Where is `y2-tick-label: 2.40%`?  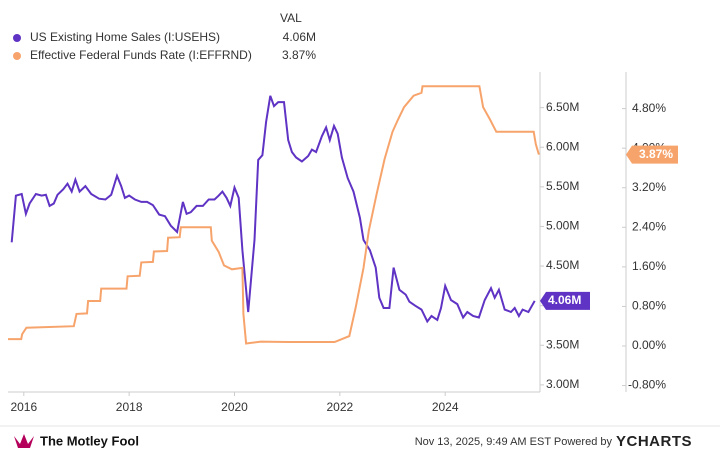 y2-tick-label: 2.40% is located at coordinates (649, 226).